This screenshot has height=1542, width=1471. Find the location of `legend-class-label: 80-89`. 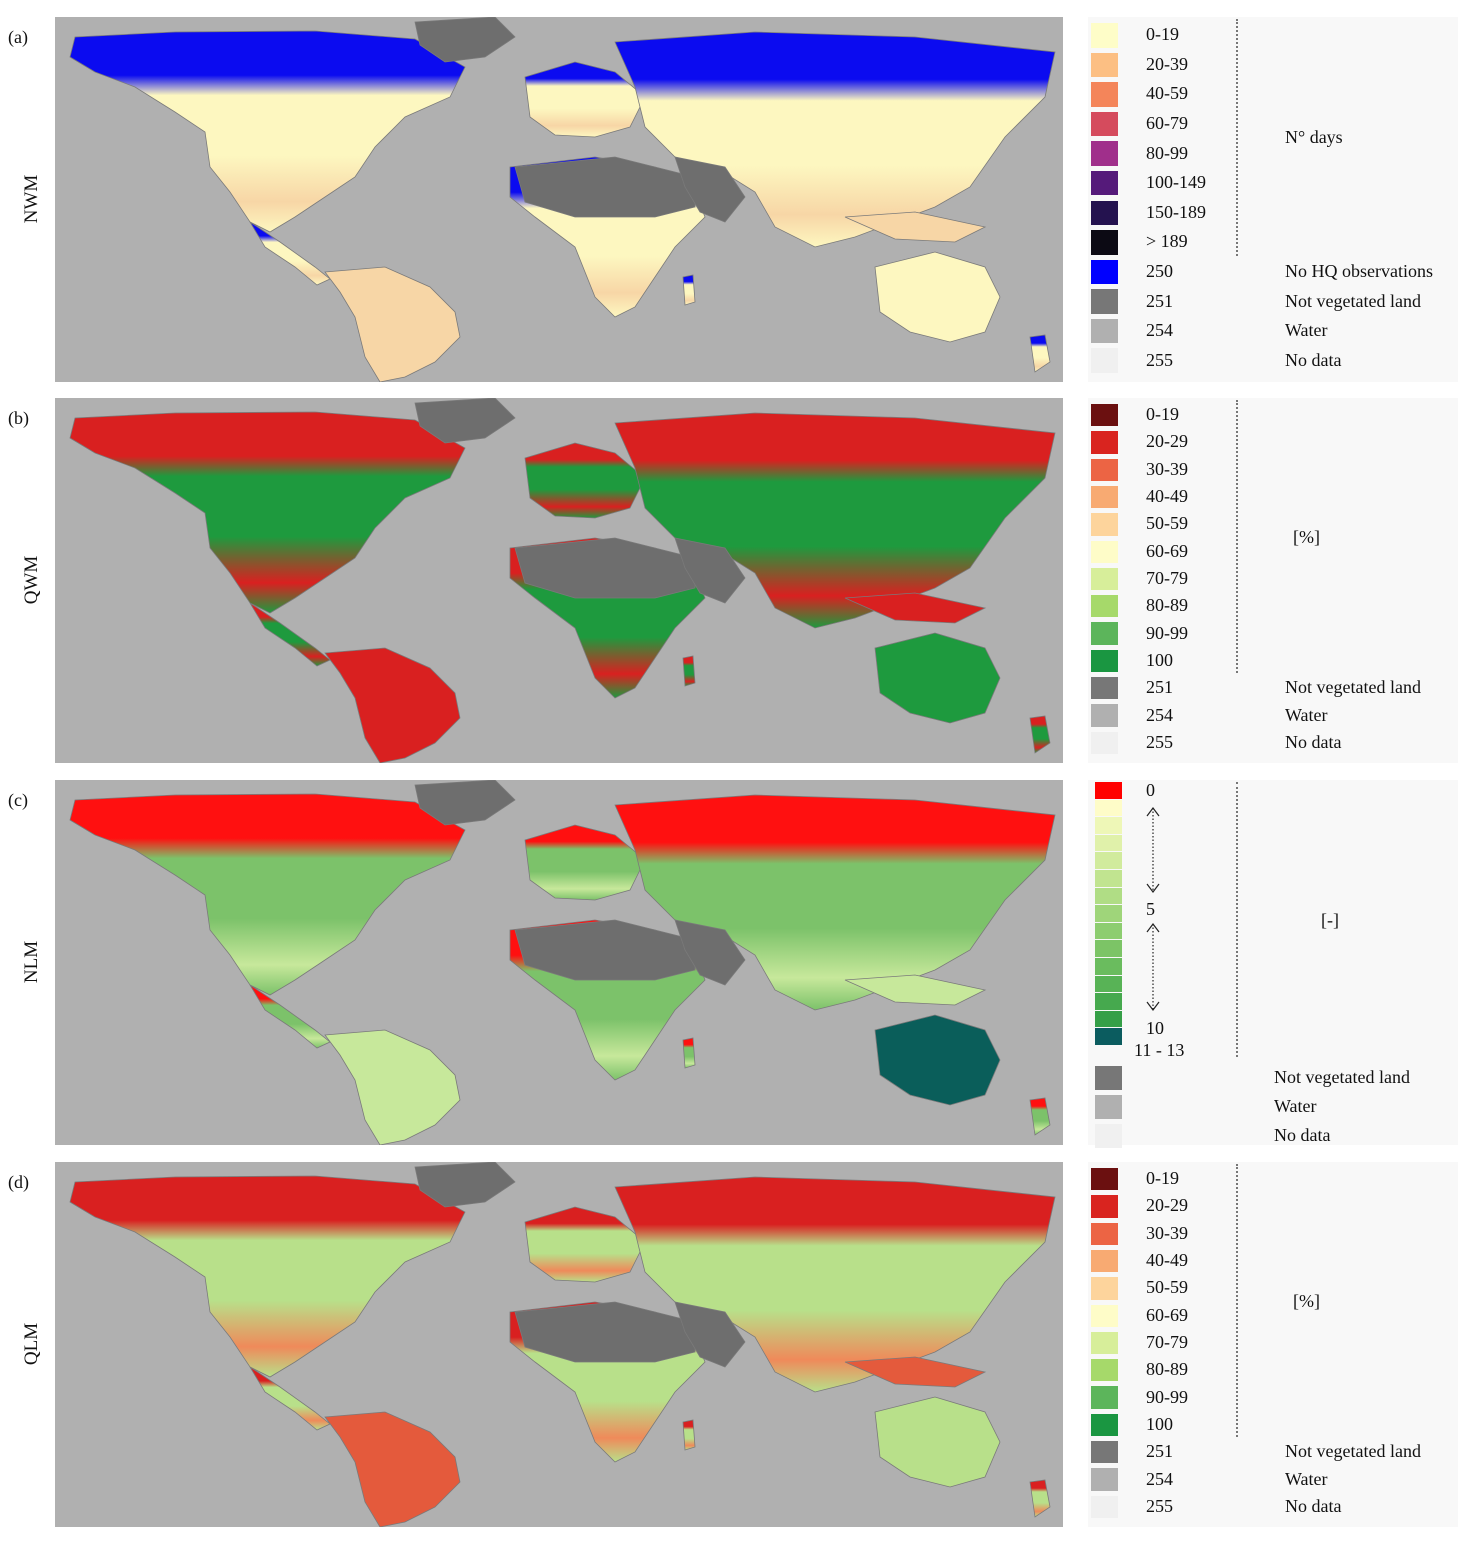

legend-class-label: 80-89 is located at coordinates (1167, 605).